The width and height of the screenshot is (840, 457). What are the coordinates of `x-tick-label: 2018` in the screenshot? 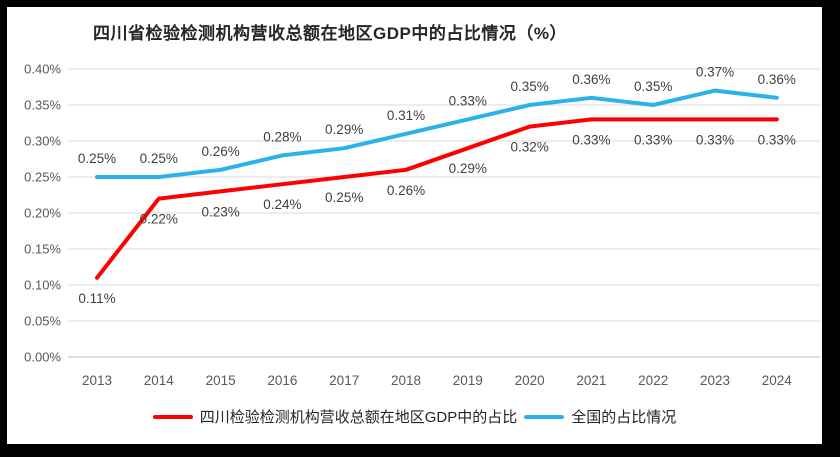 It's located at (406, 380).